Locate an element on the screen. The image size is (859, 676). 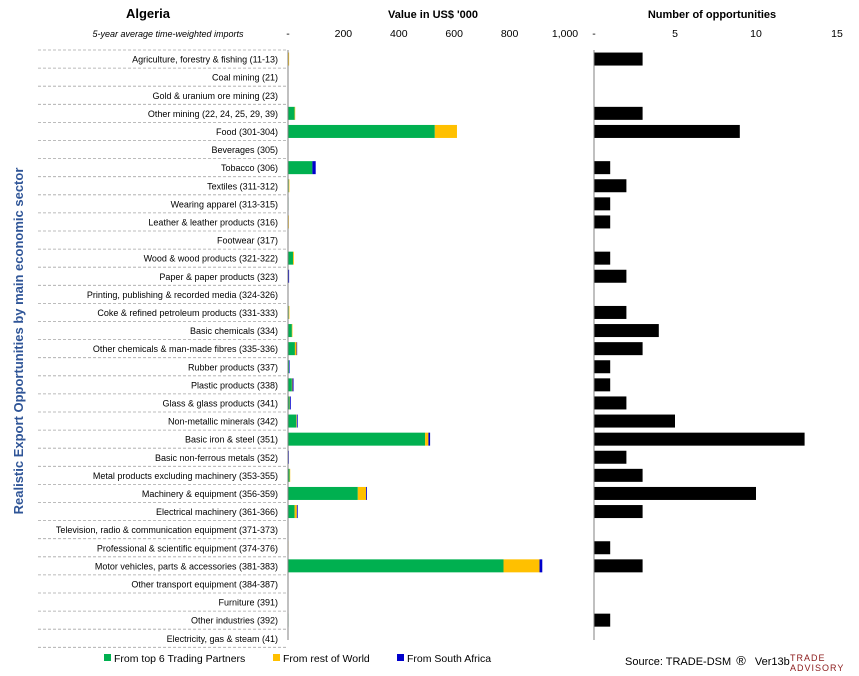
category-label: Basic chemicals (334) is located at coordinates (234, 331).